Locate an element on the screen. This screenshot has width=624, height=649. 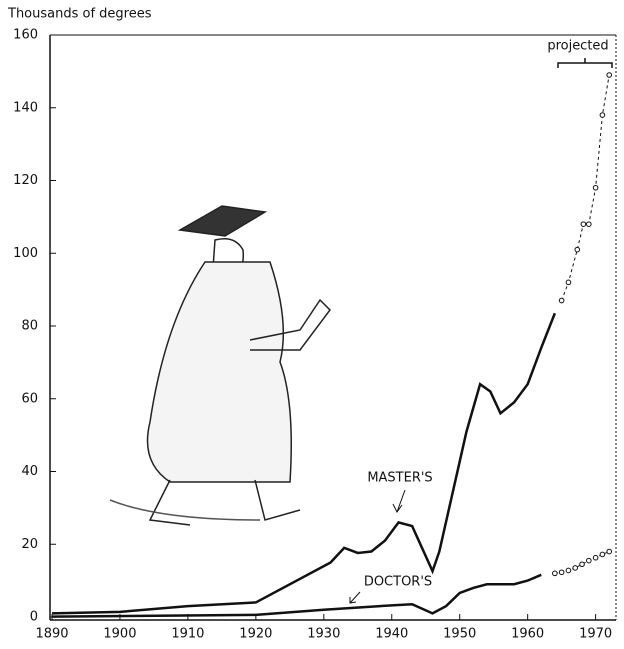
annotation: projected is located at coordinates (577, 46).